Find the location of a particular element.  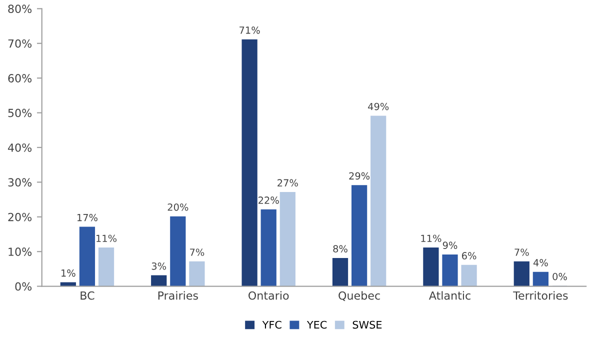

legend-label: YFC is located at coordinates (272, 324).